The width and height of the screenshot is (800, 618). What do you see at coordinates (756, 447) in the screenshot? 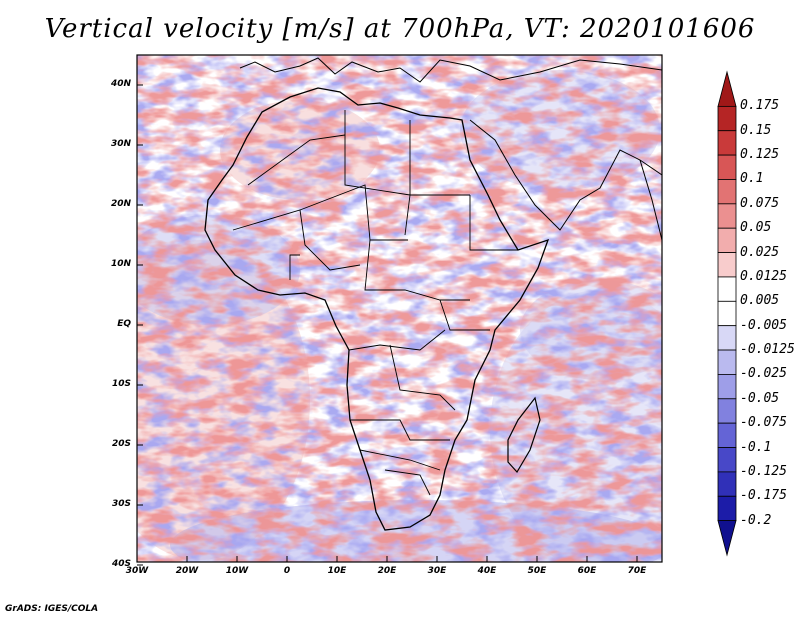
I see `colorbar-label: -0.1` at bounding box center [756, 447].